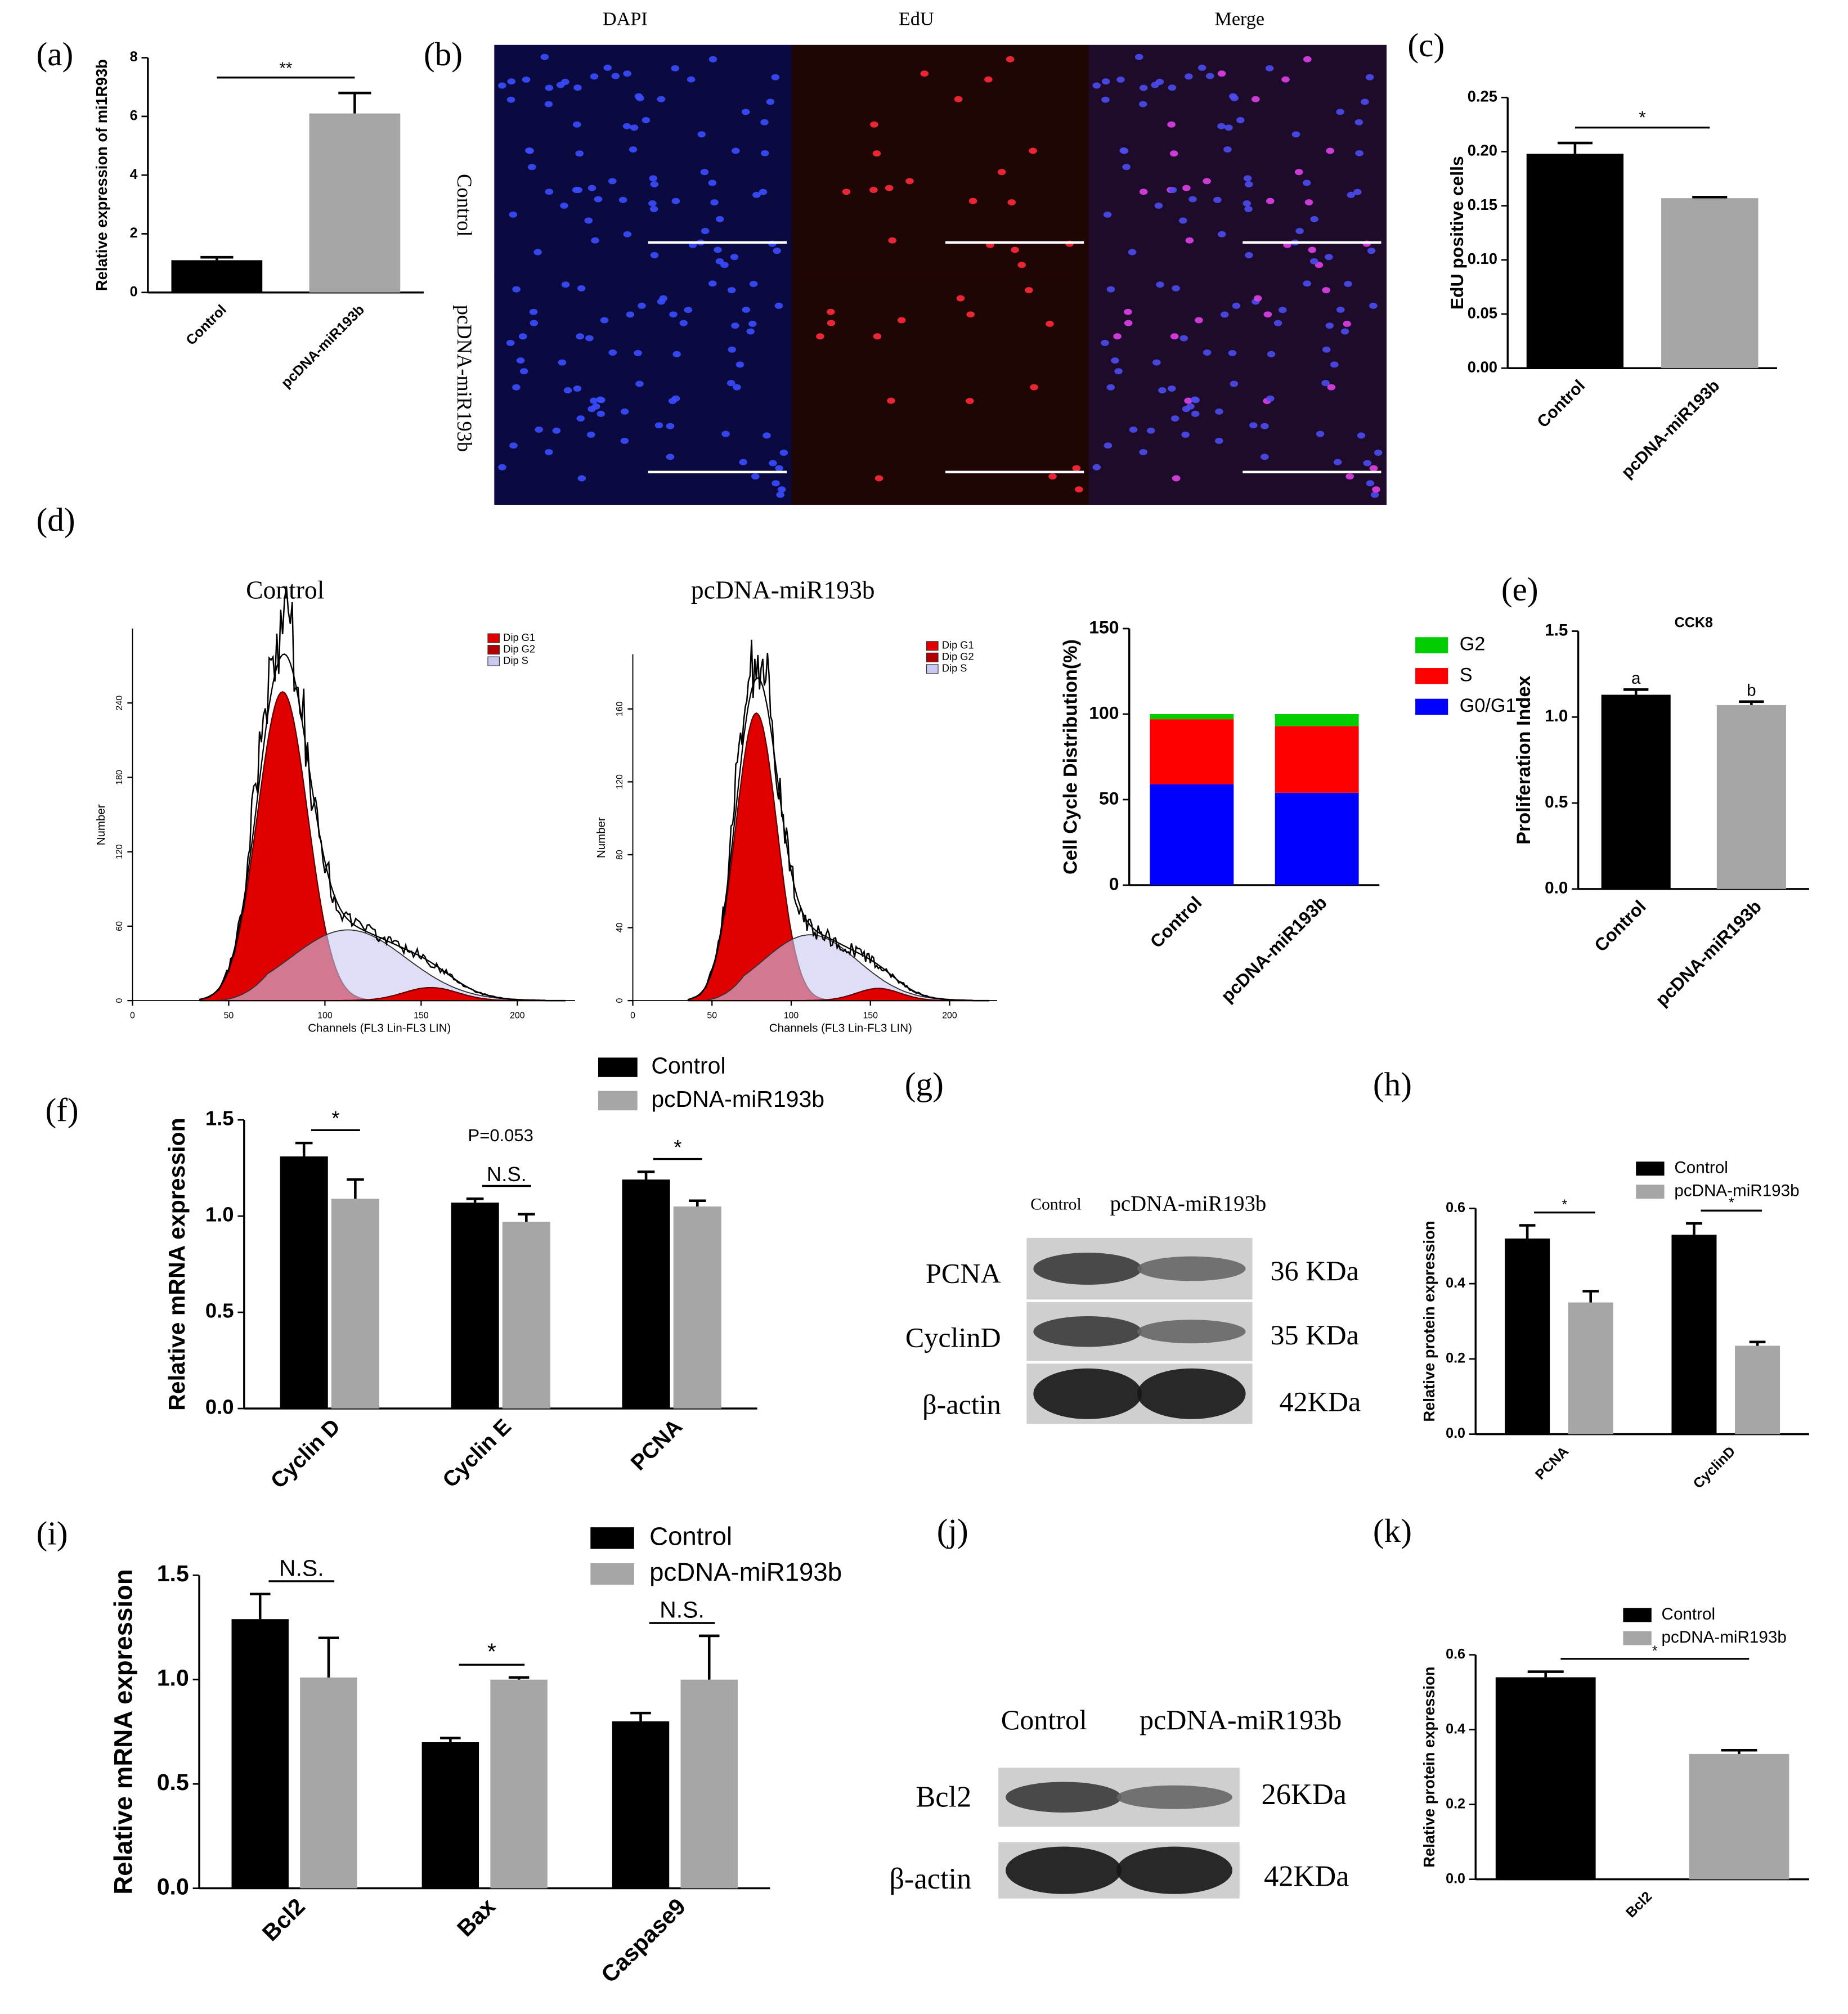 The height and width of the screenshot is (2014, 1848). What do you see at coordinates (1455, 1283) in the screenshot?
I see `y-tick-label: 0.4` at bounding box center [1455, 1283].